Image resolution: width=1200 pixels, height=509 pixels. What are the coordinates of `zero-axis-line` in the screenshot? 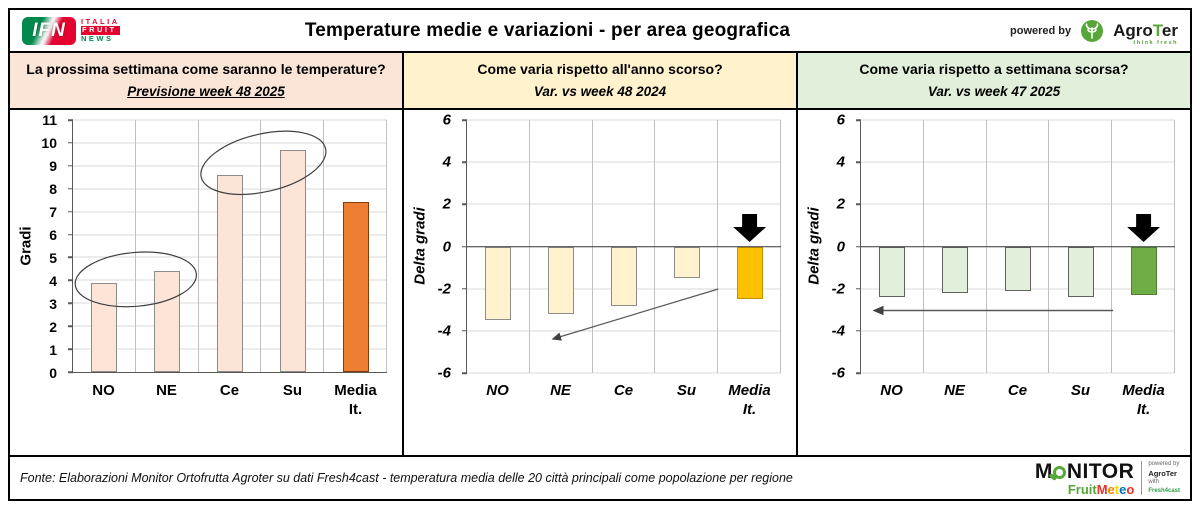 It's located at (624, 246).